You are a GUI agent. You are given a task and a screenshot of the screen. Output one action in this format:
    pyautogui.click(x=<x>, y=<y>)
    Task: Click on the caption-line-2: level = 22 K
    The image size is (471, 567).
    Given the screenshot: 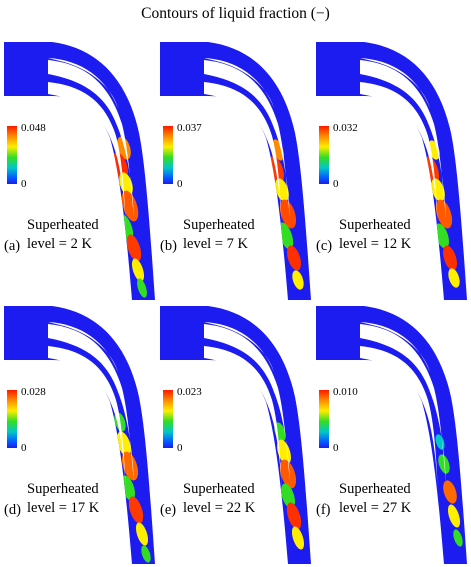 What is the action you would take?
    pyautogui.click(x=219, y=508)
    